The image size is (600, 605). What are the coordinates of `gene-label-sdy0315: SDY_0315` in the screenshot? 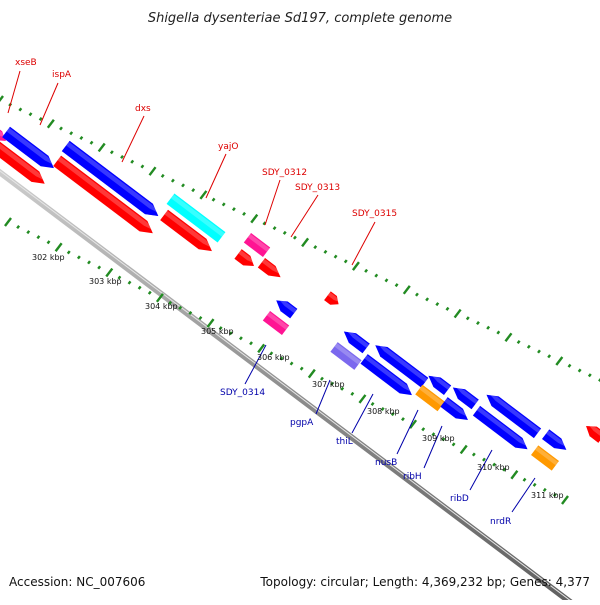 It's located at (374, 214).